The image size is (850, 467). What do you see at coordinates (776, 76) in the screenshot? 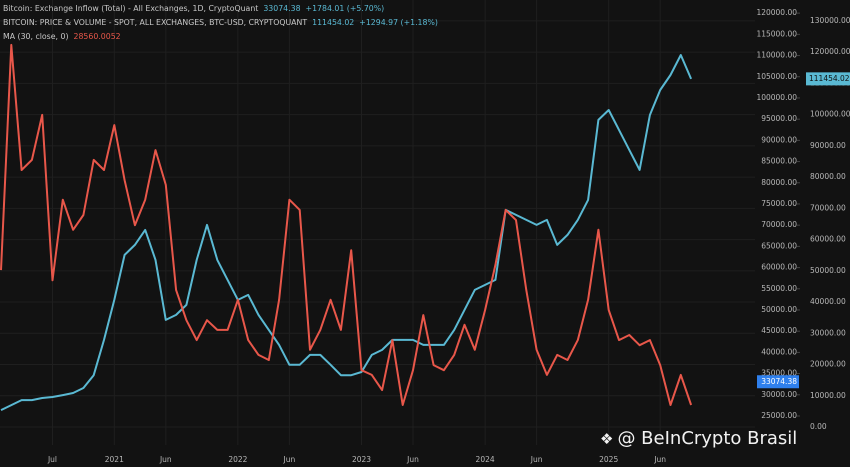
I see `y-tick-label: 105000.00` at bounding box center [776, 76].